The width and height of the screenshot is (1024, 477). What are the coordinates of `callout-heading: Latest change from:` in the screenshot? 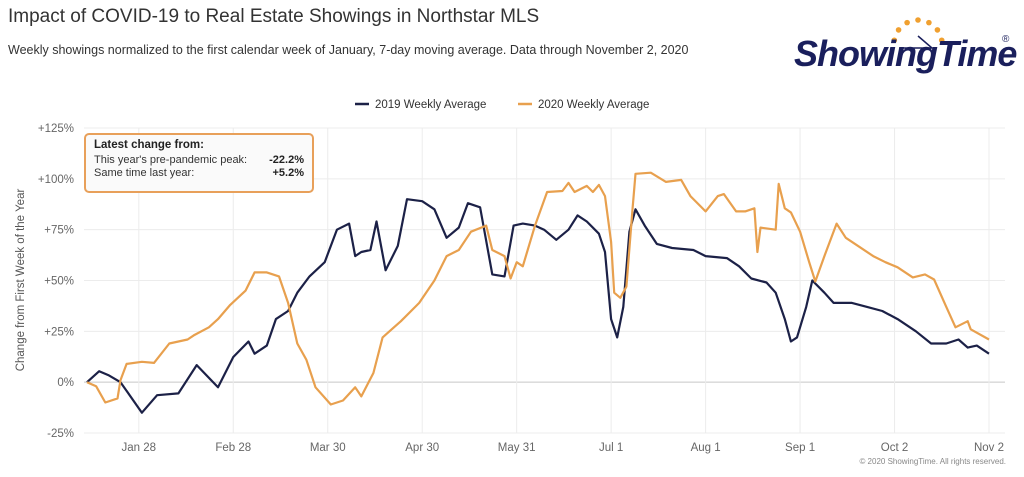 It's located at (149, 145).